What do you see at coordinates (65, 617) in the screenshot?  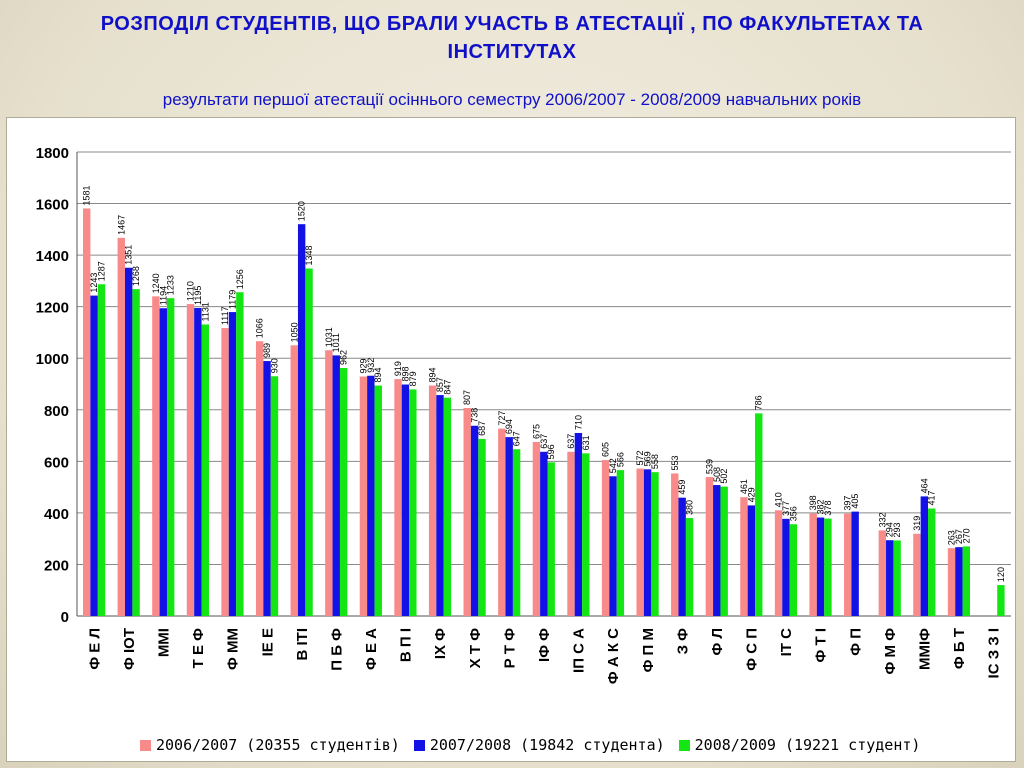 I see `y-tick-label: 0` at bounding box center [65, 617].